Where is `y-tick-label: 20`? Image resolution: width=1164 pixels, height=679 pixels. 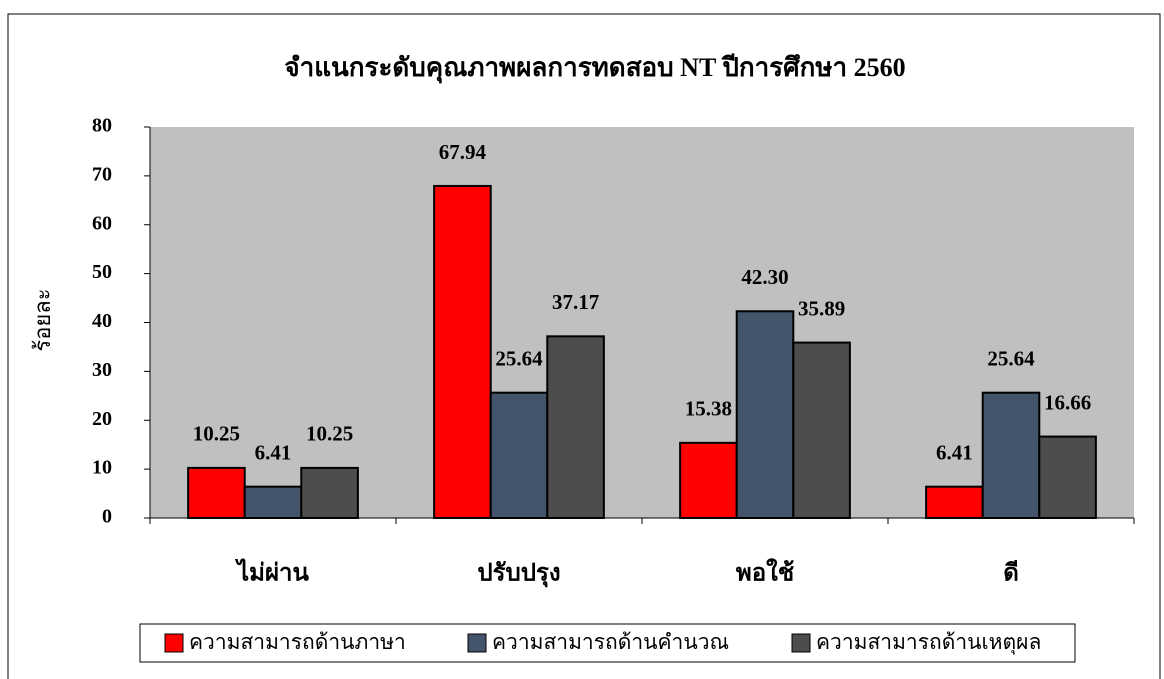
y-tick-label: 20 is located at coordinates (102, 419).